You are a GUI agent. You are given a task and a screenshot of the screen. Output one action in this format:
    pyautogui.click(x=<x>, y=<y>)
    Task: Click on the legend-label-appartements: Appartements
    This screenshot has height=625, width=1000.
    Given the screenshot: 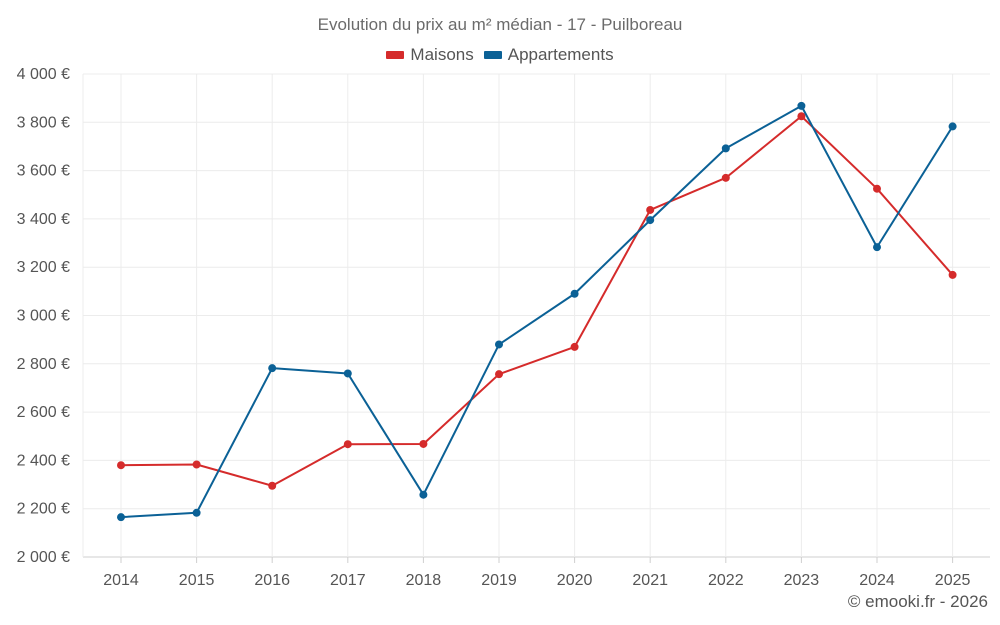 What is the action you would take?
    pyautogui.click(x=560, y=54)
    